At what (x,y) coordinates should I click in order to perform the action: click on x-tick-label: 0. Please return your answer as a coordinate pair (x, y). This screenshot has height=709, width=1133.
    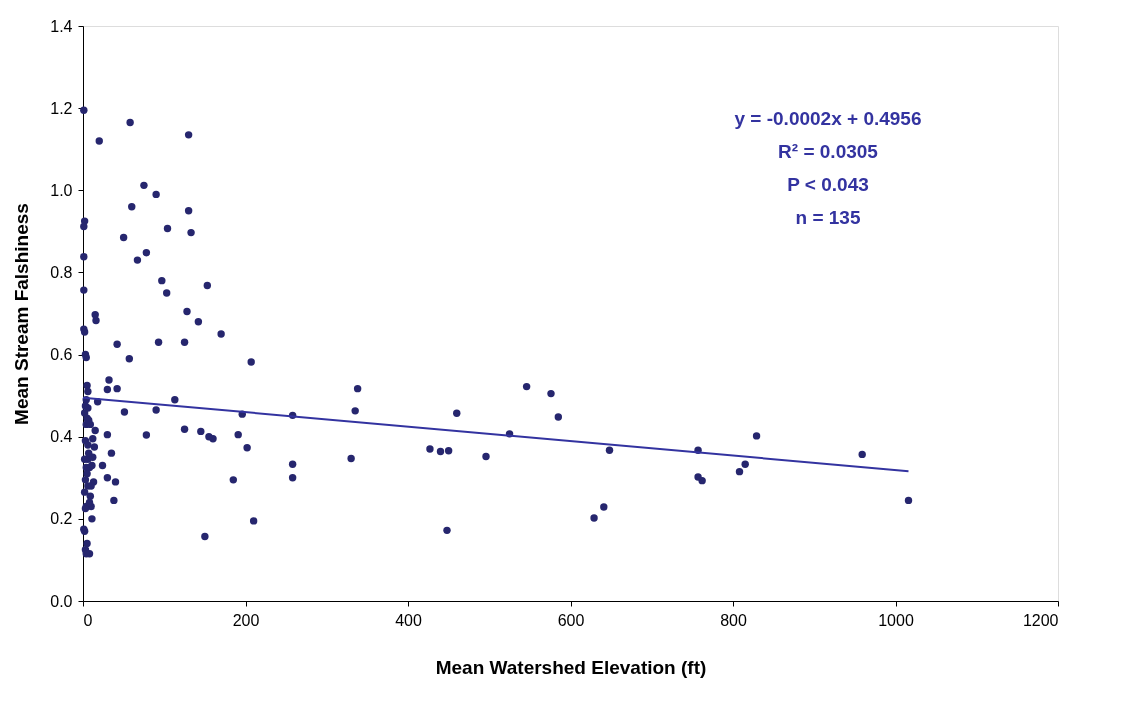
    Looking at the image, I should click on (88, 620).